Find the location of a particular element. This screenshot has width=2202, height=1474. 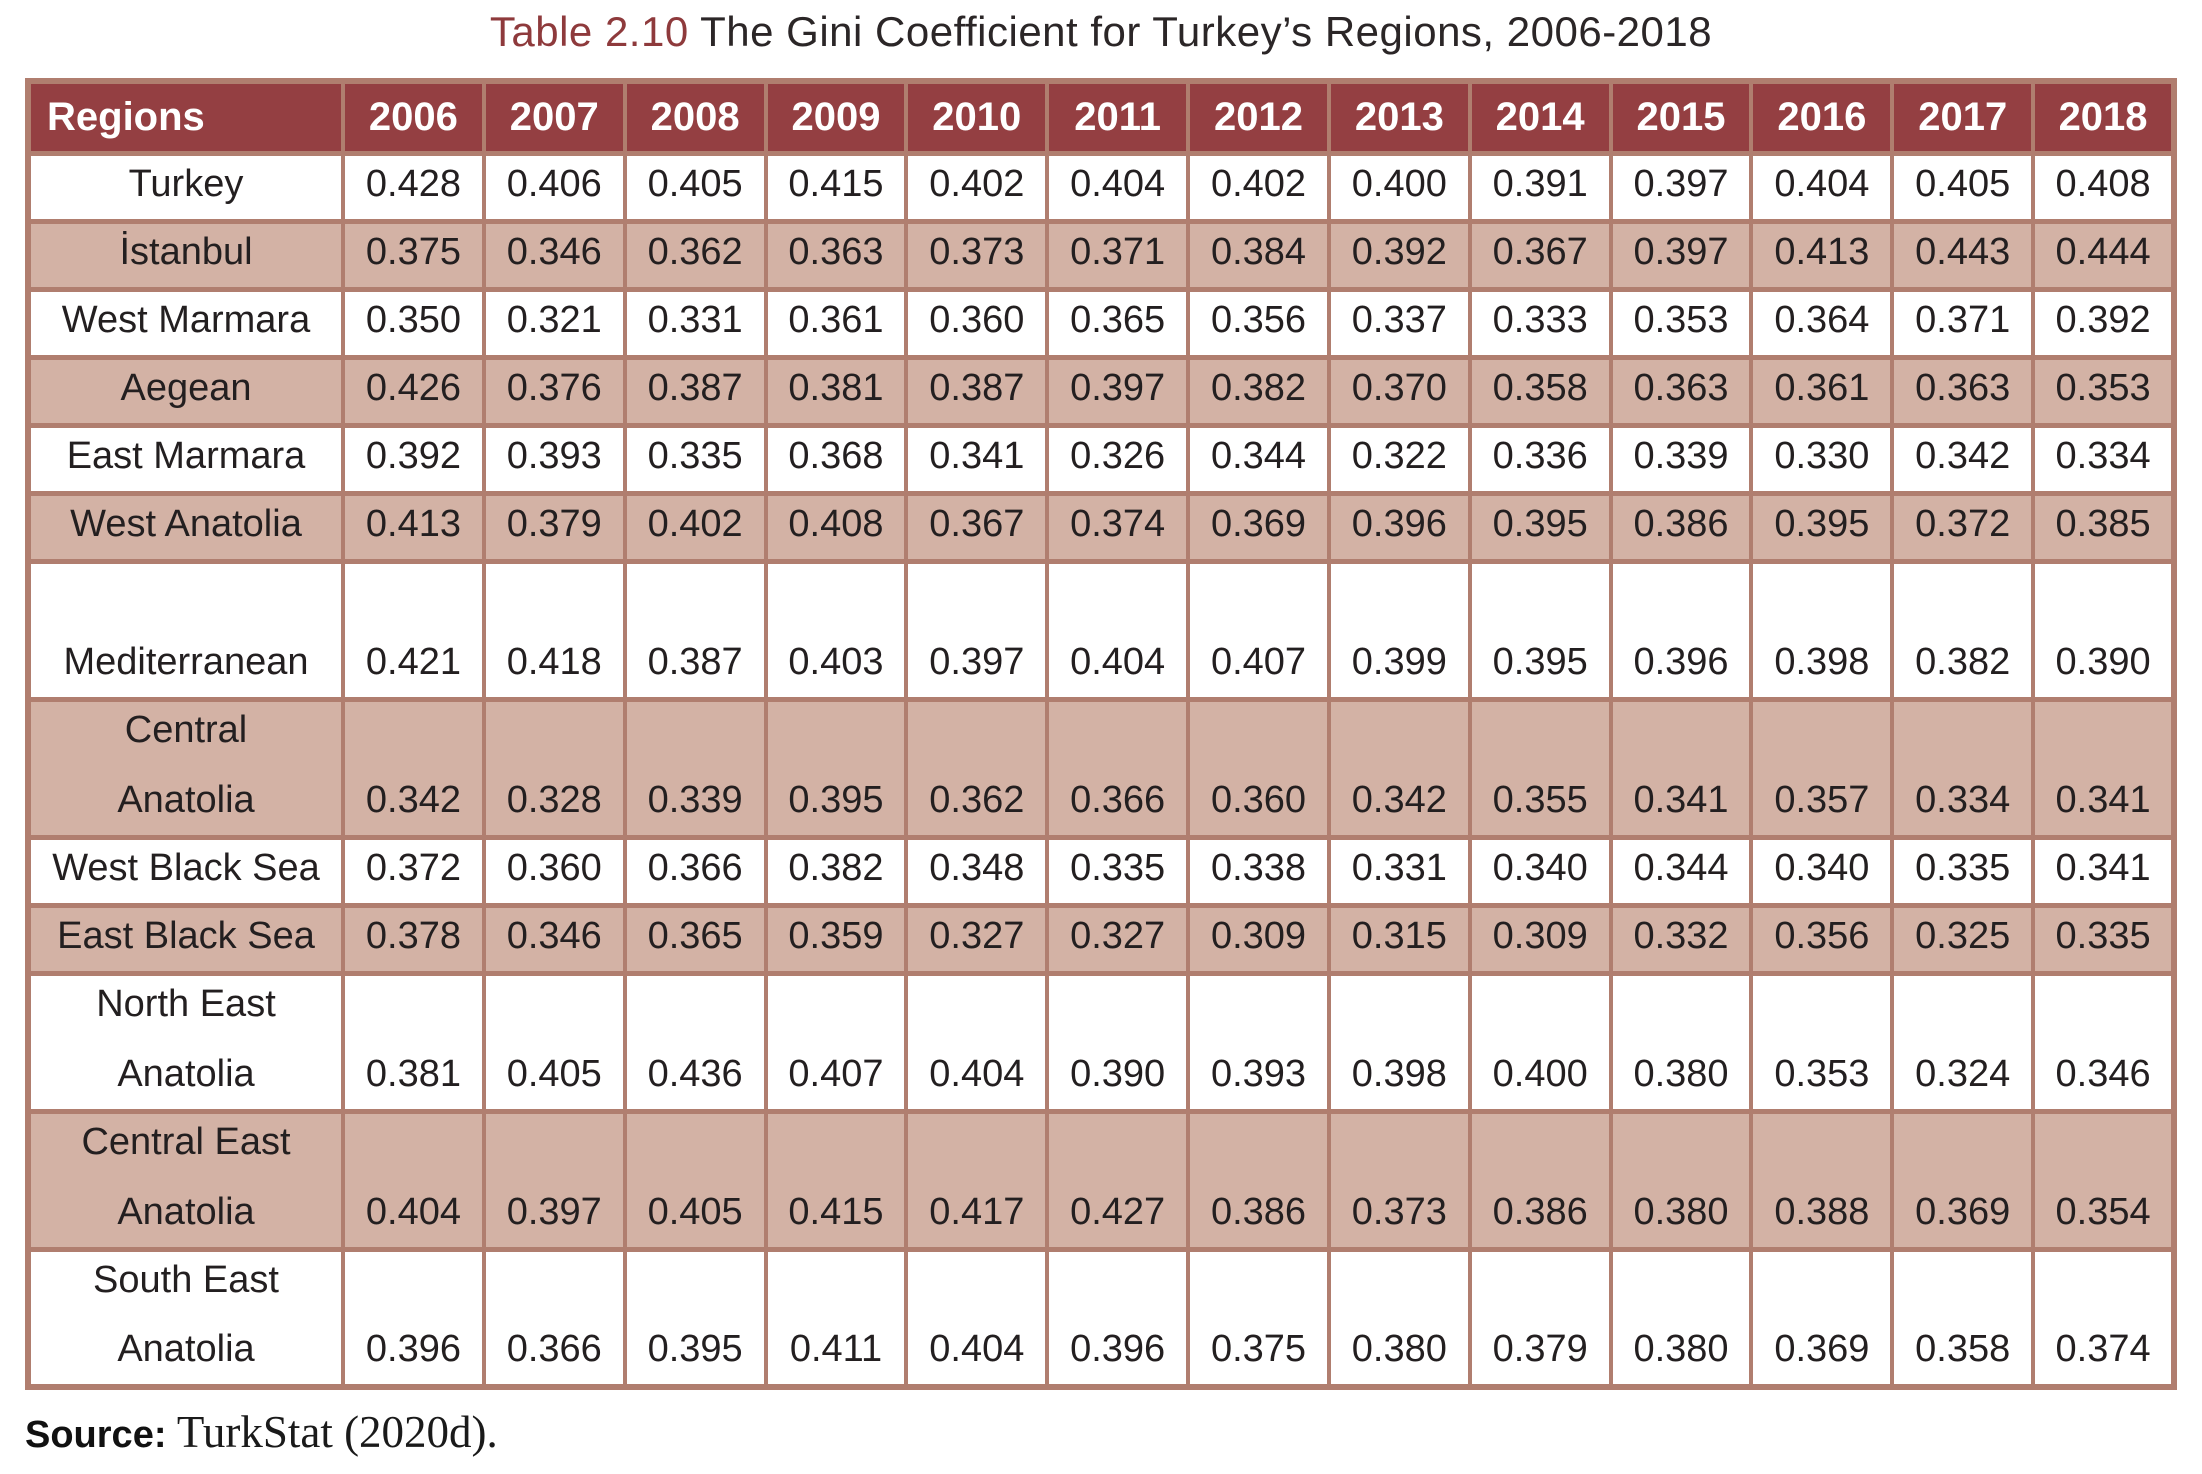

gini-value-cell: 0.375 is located at coordinates (413, 255).